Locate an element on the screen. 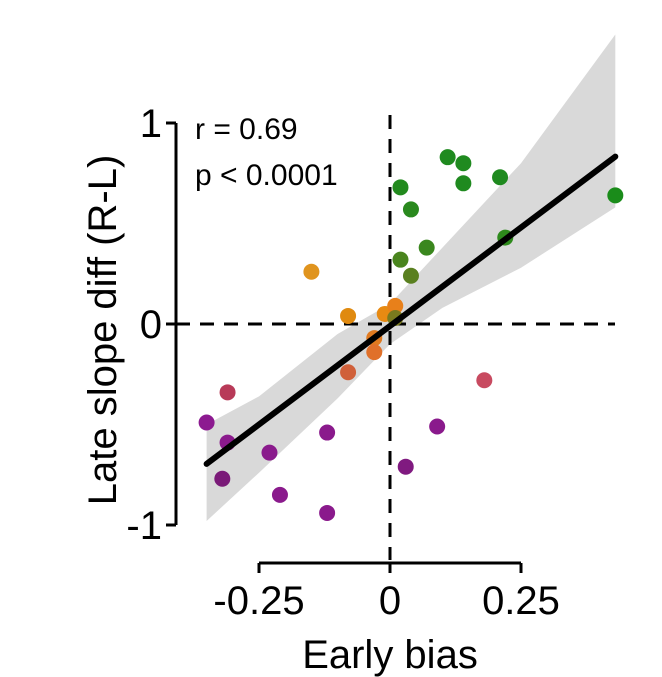  y-axis-ticks: 1 0 -1 is located at coordinates (151, 325).